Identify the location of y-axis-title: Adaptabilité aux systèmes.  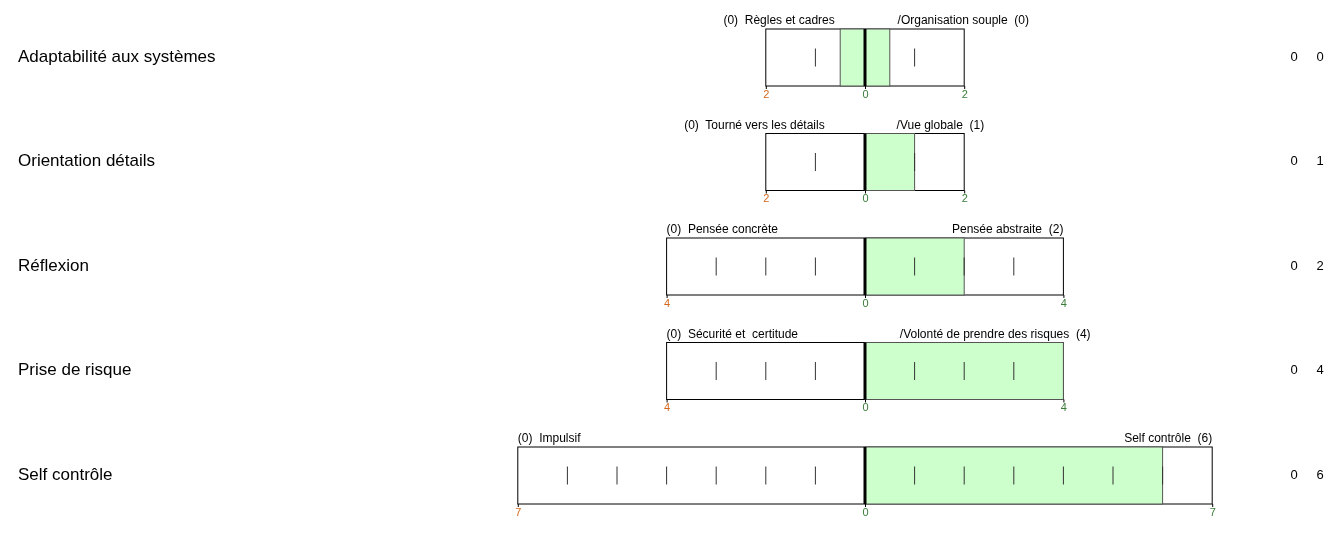
(117, 56).